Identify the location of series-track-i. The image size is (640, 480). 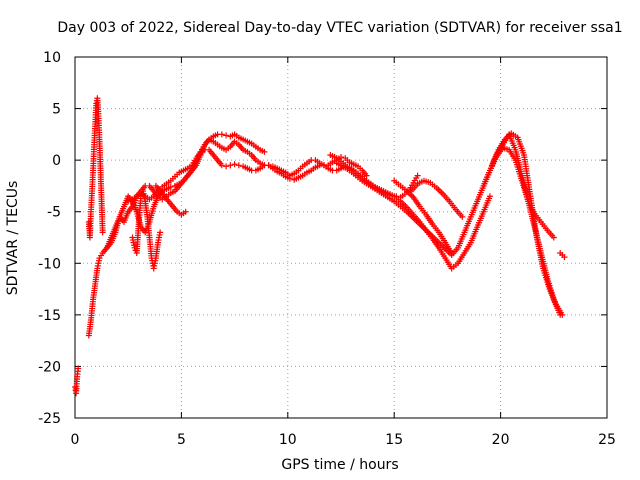
(448, 224).